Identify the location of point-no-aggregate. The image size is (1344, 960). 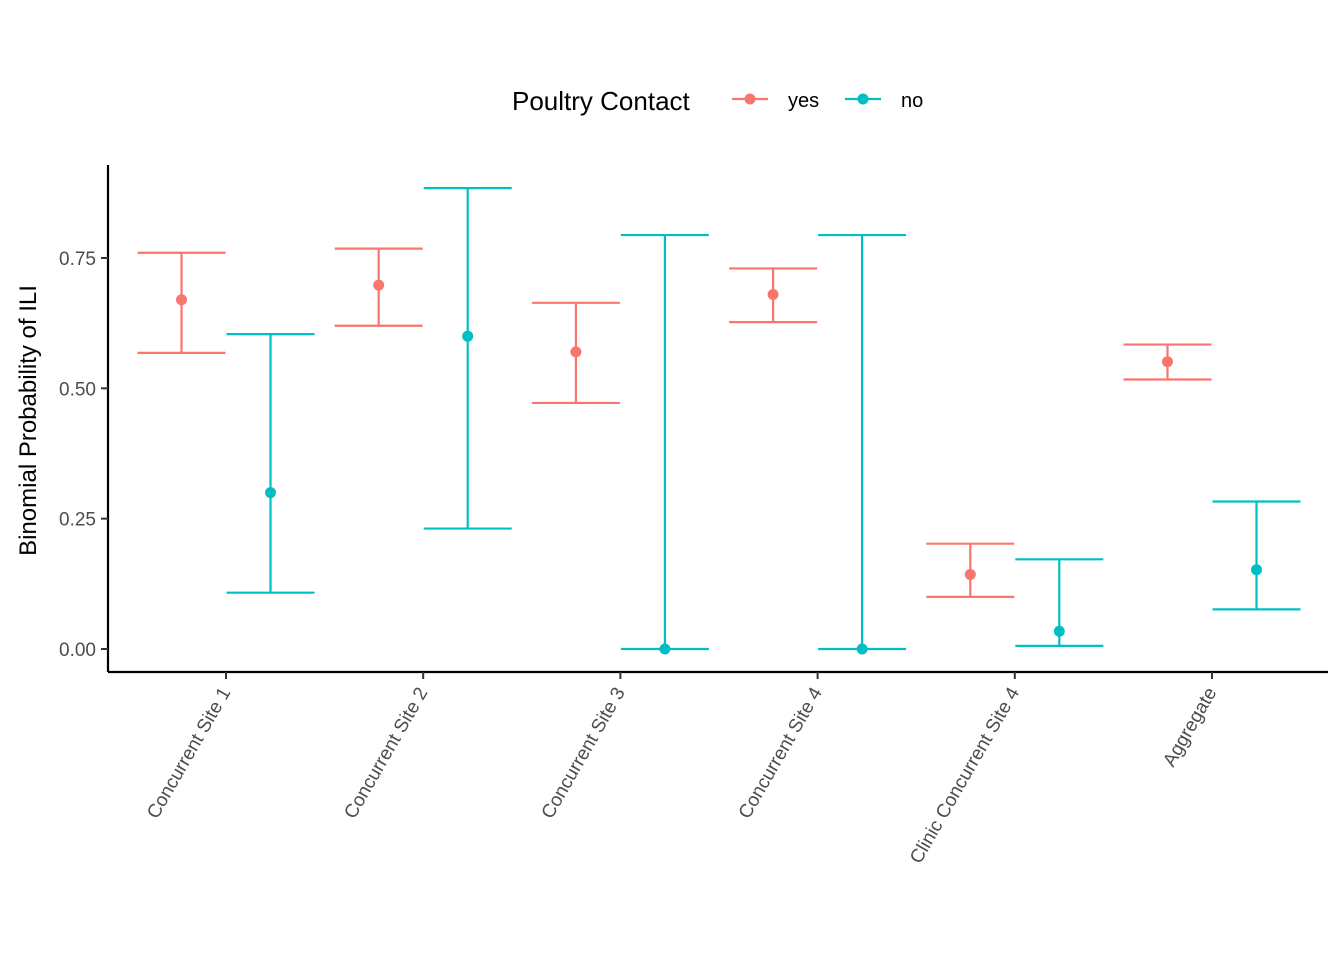
(1256, 570).